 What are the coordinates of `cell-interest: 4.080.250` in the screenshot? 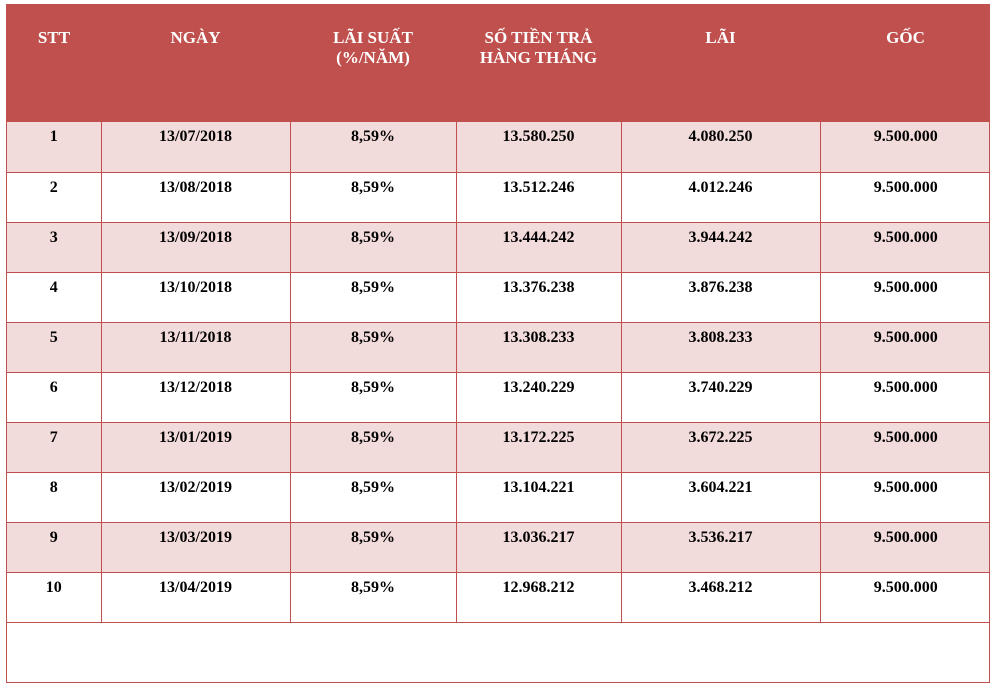 It's located at (721, 147).